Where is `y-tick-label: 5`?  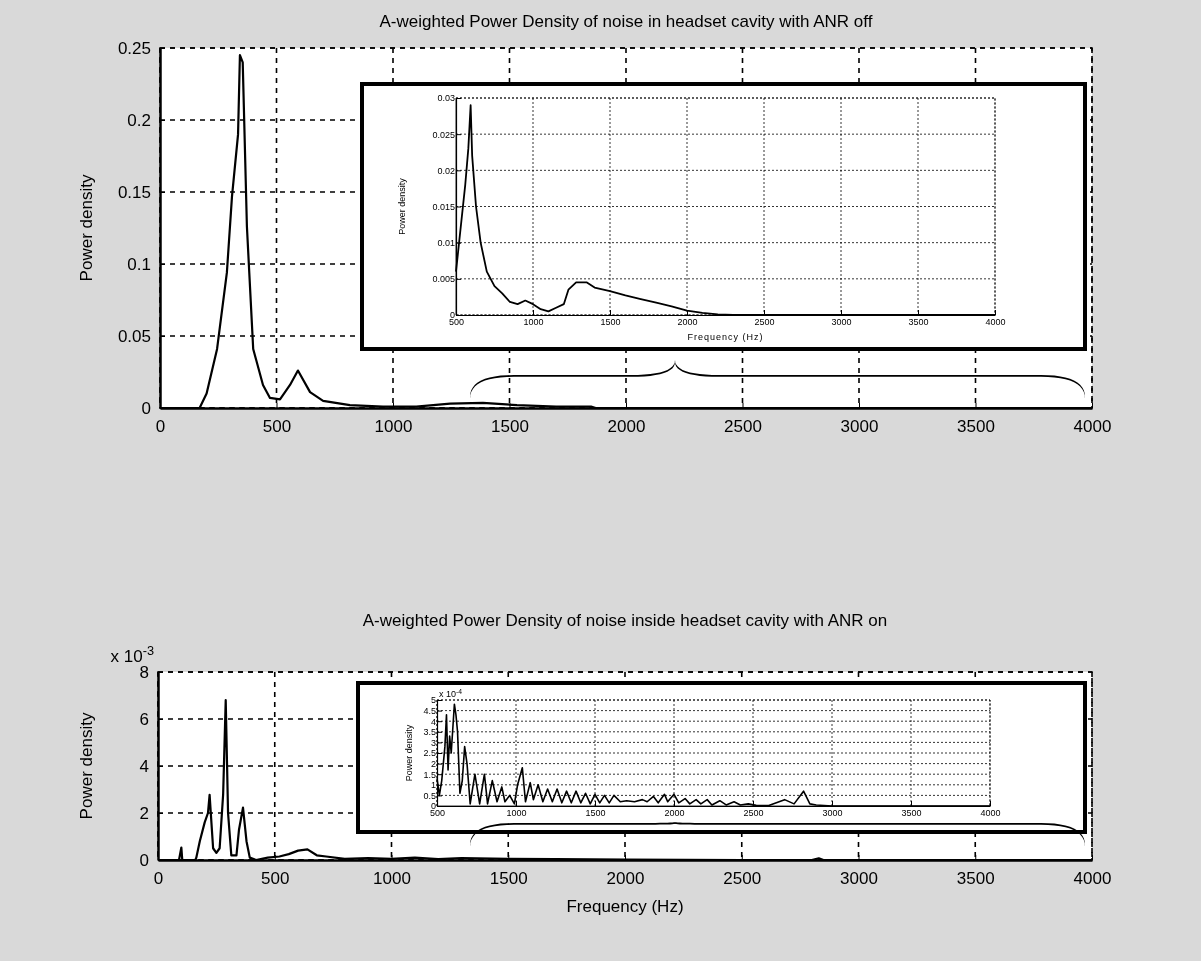
y-tick-label: 5 is located at coordinates (433, 700).